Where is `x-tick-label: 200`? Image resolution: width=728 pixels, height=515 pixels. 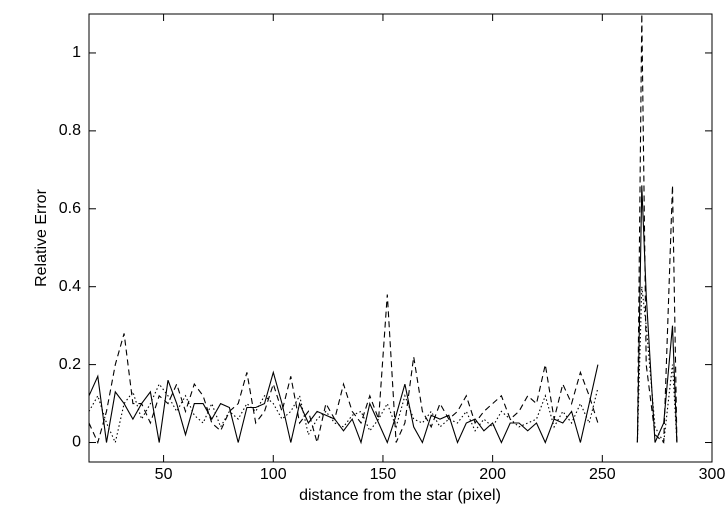
x-tick-label: 200 is located at coordinates (492, 474).